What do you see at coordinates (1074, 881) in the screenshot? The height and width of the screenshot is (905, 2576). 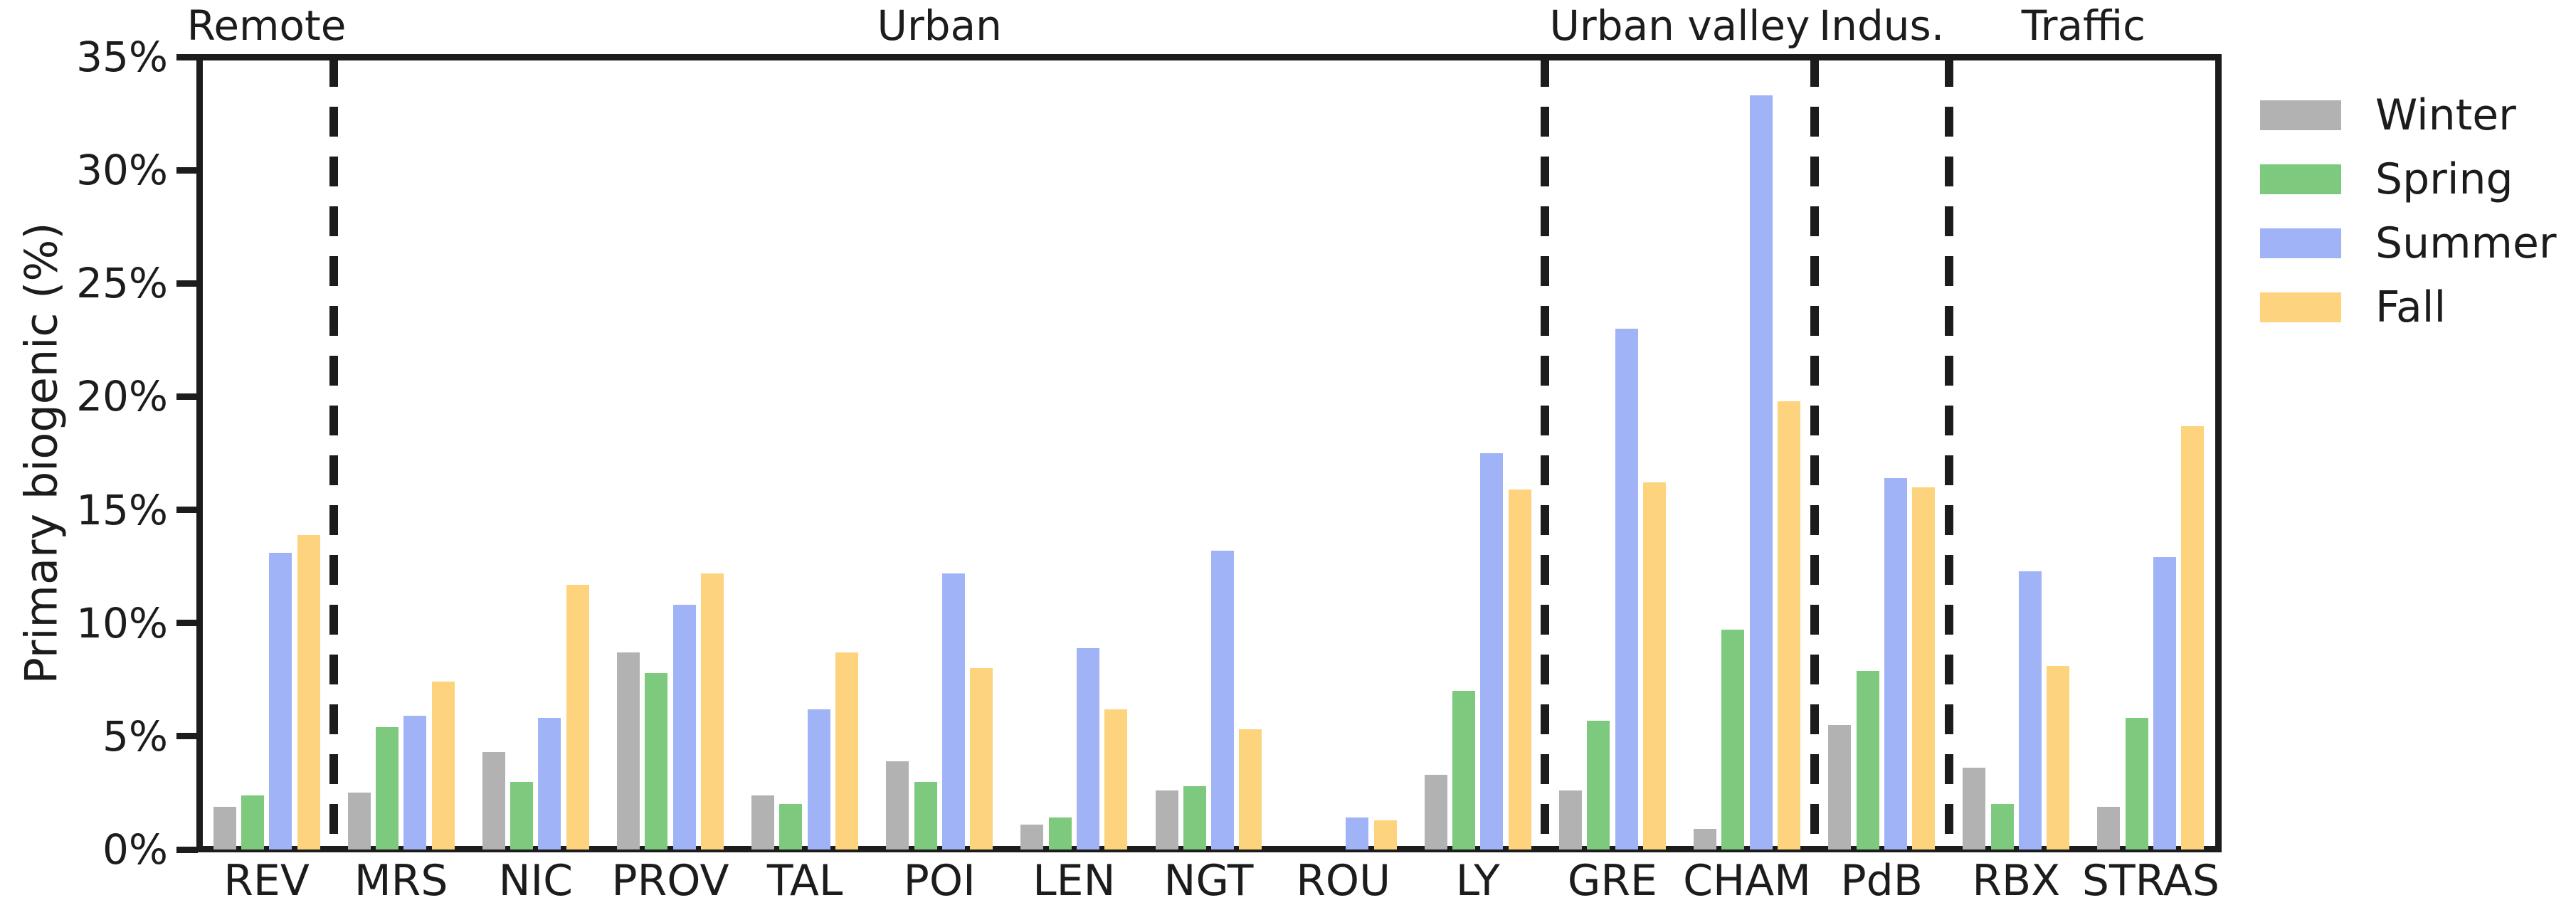 I see `x-tick-label-LEN: LEN` at bounding box center [1074, 881].